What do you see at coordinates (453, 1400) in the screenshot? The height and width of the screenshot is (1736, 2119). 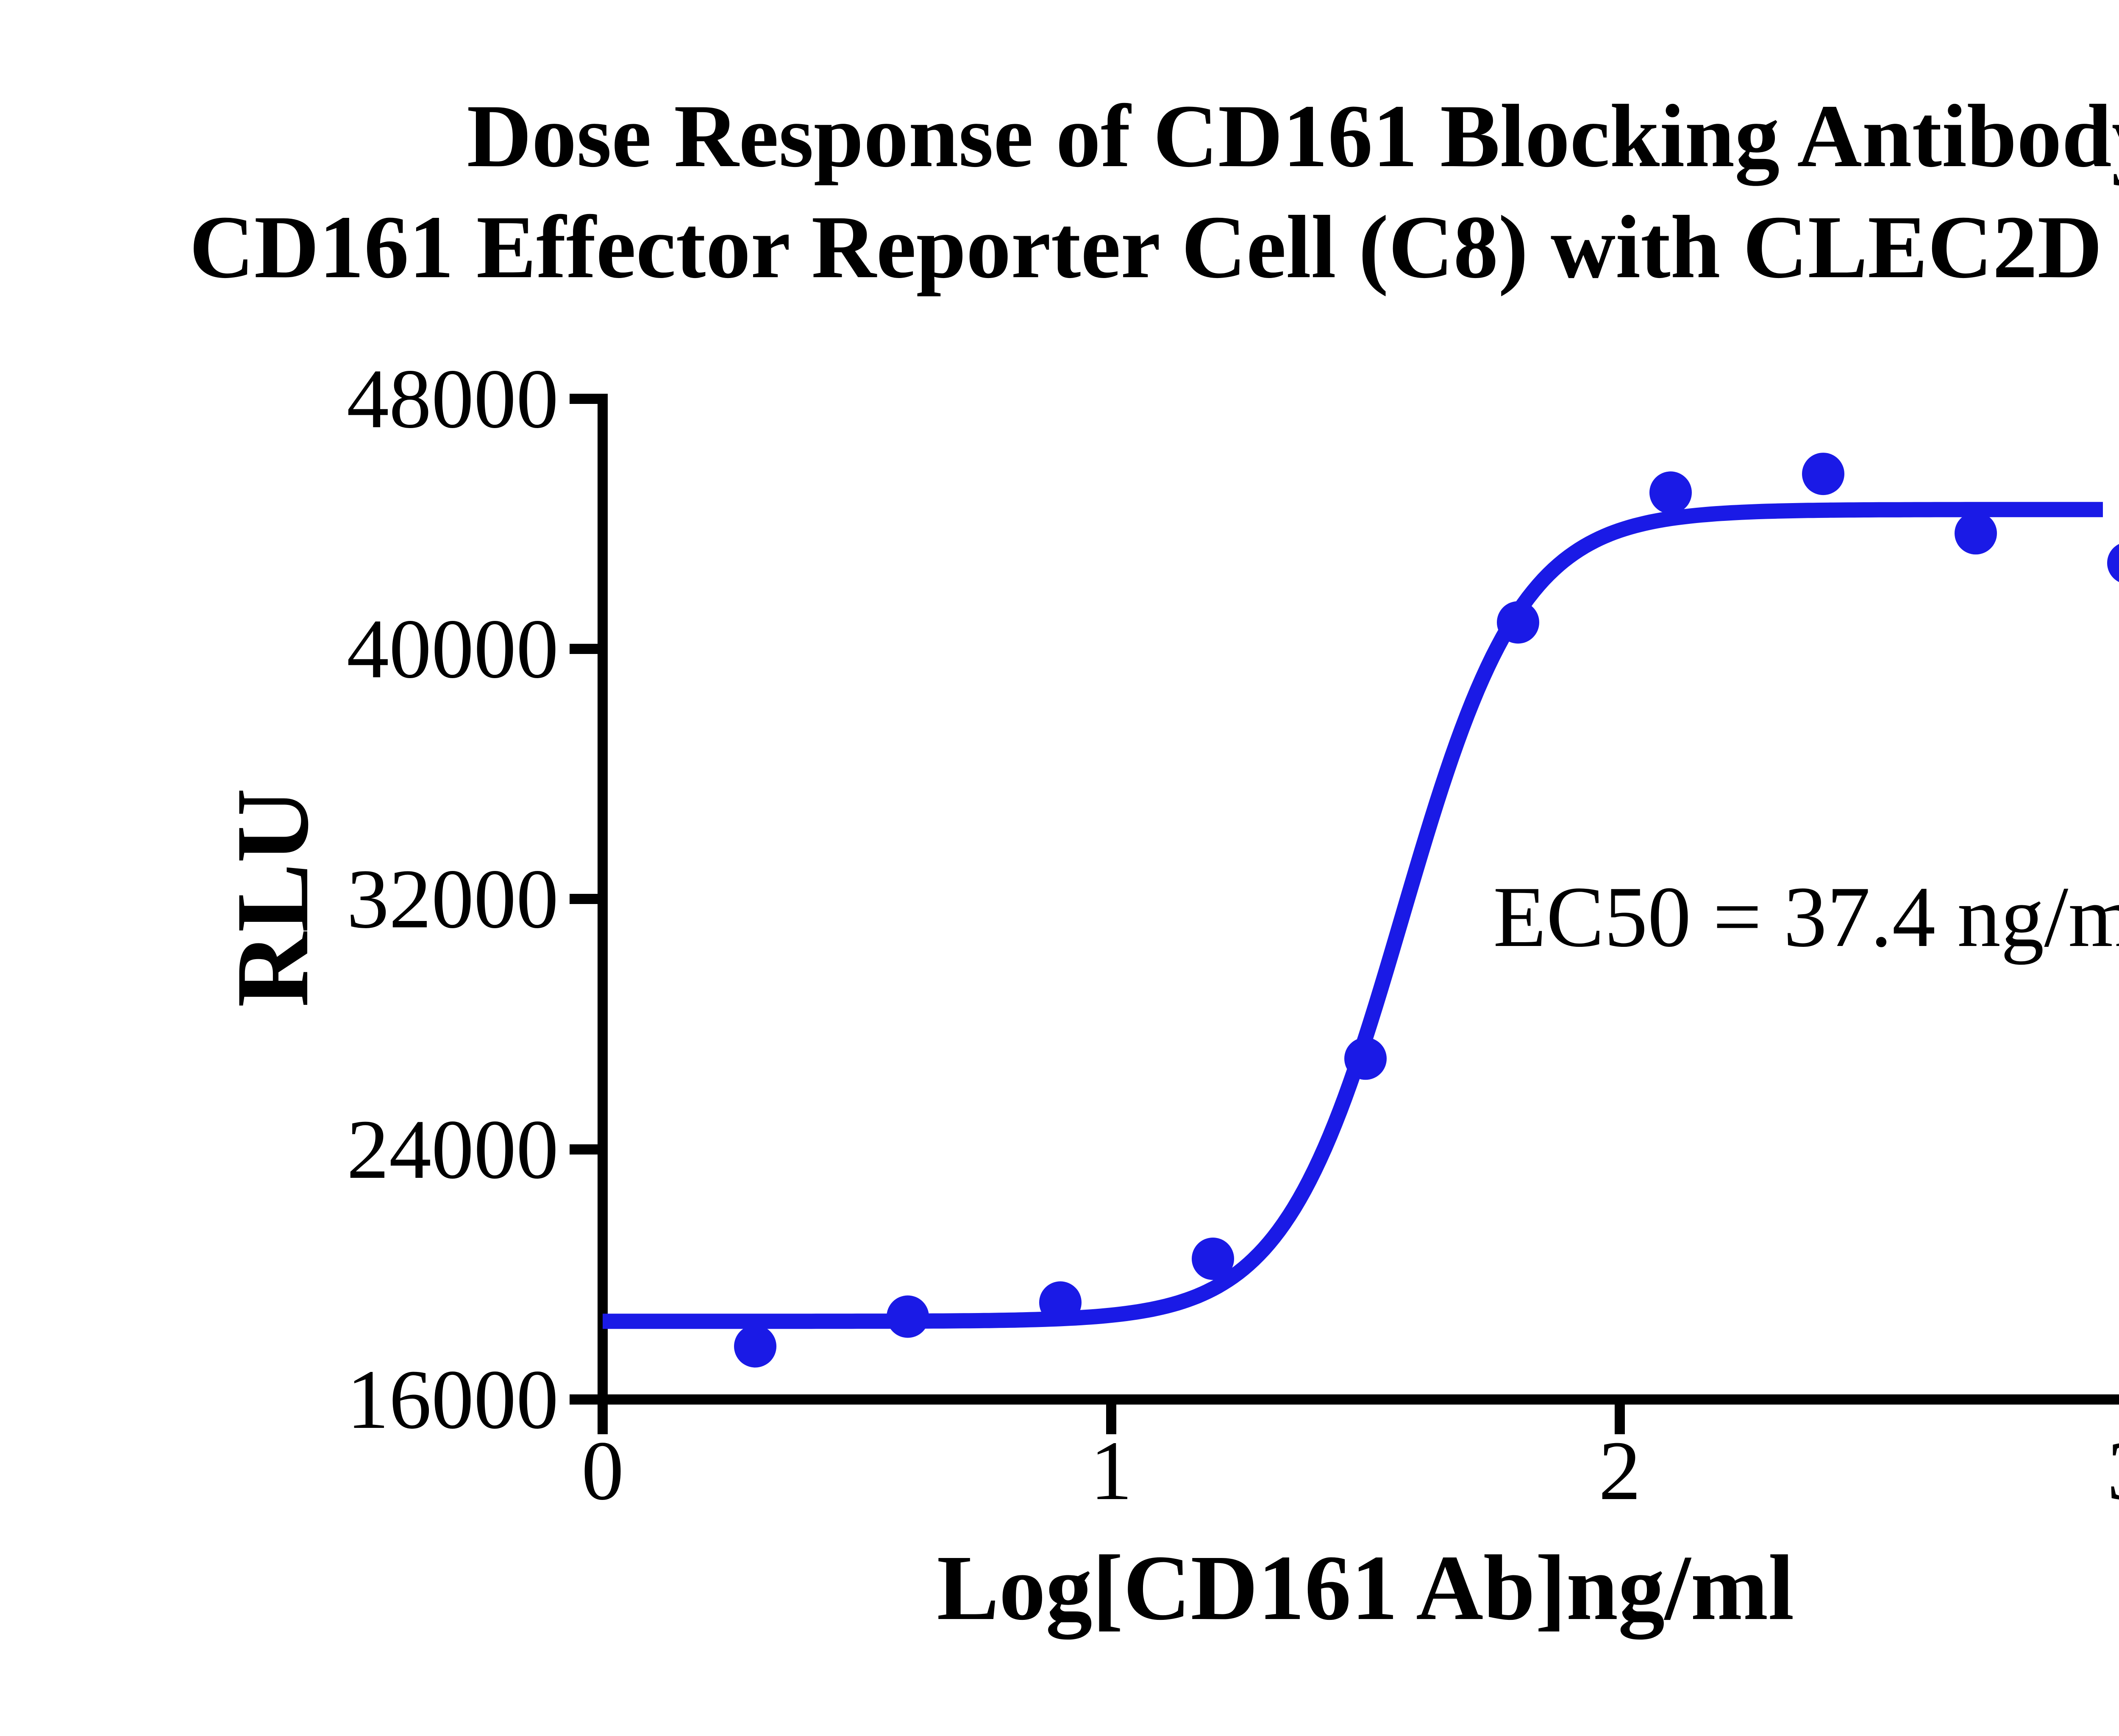 I see `y-tick-label: 16000` at bounding box center [453, 1400].